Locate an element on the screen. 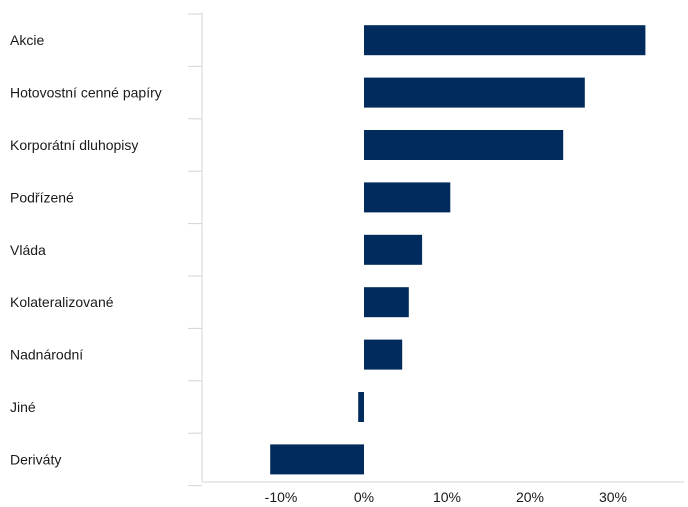 The image size is (688, 507). category-label: Podřízené is located at coordinates (42, 197).